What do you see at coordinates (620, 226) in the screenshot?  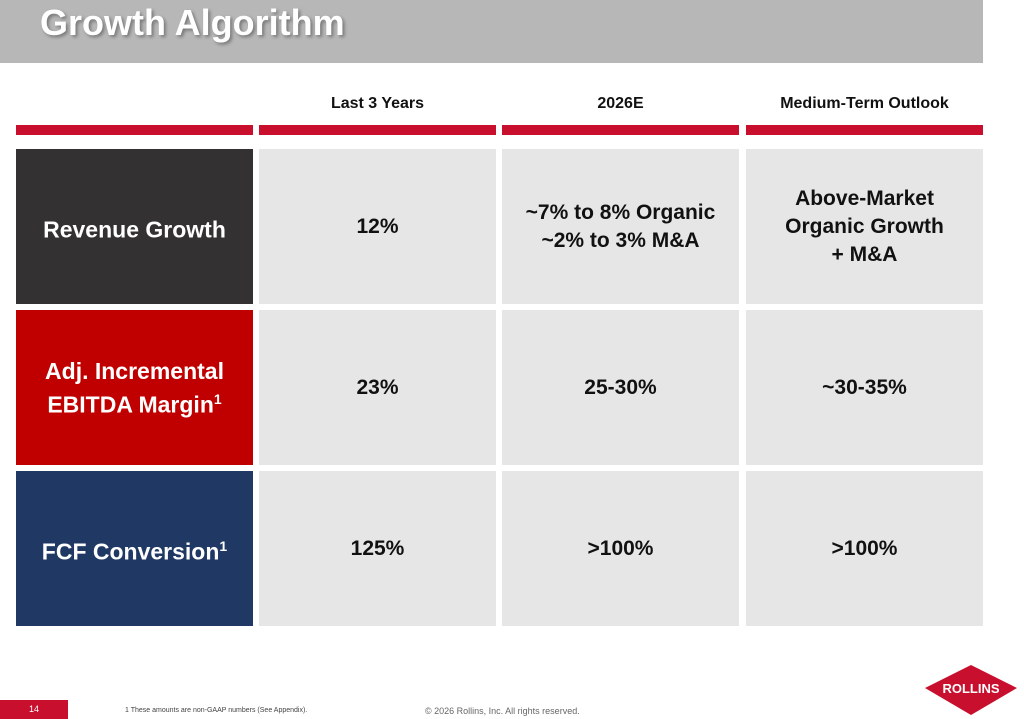 I see `table-cell: ~7% to 8% Organic ~2% to 3% M&A` at bounding box center [620, 226].